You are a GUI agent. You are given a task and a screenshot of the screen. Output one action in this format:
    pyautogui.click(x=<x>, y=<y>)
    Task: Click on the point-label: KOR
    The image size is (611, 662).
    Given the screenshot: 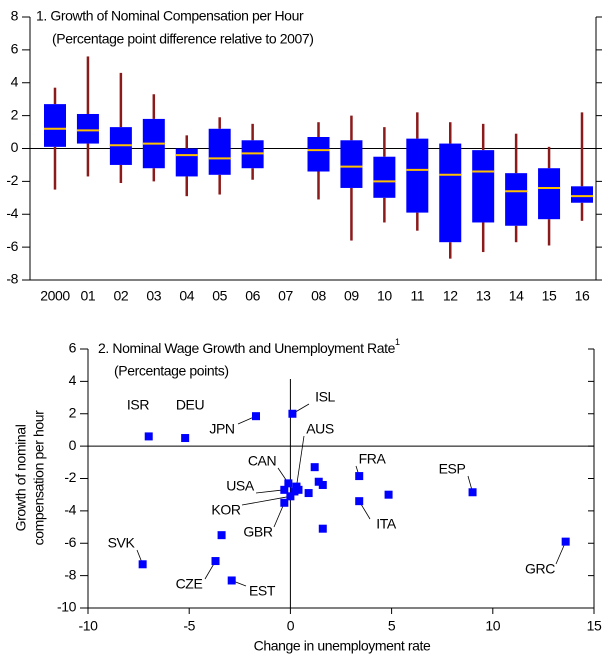 What is the action you would take?
    pyautogui.click(x=225, y=510)
    